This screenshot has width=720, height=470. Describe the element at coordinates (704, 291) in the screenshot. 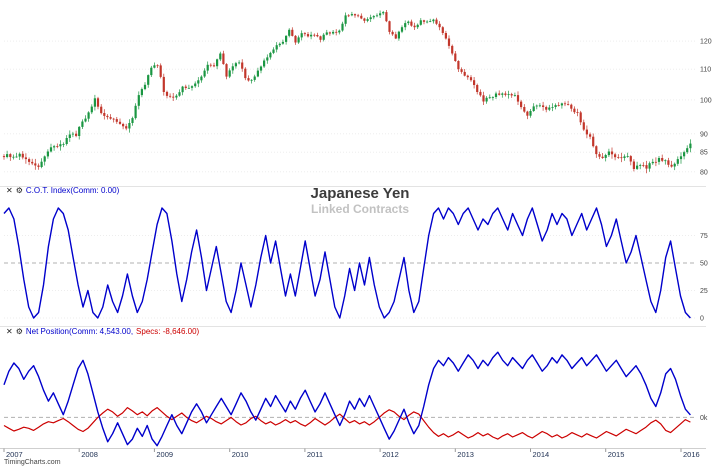

I see `svg-text: 25` at that location.